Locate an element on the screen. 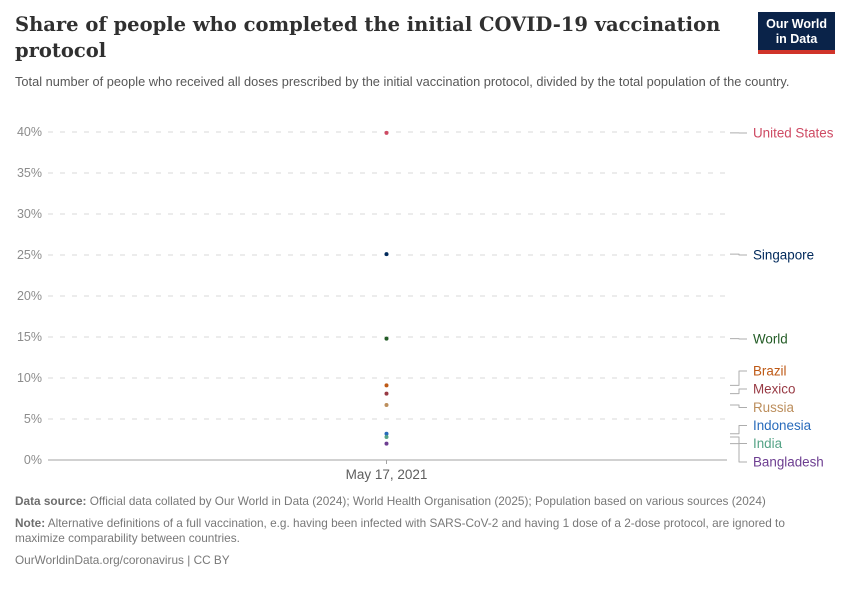 This screenshot has height=600, width=850. owid-logo-line2: in Data is located at coordinates (796, 38).